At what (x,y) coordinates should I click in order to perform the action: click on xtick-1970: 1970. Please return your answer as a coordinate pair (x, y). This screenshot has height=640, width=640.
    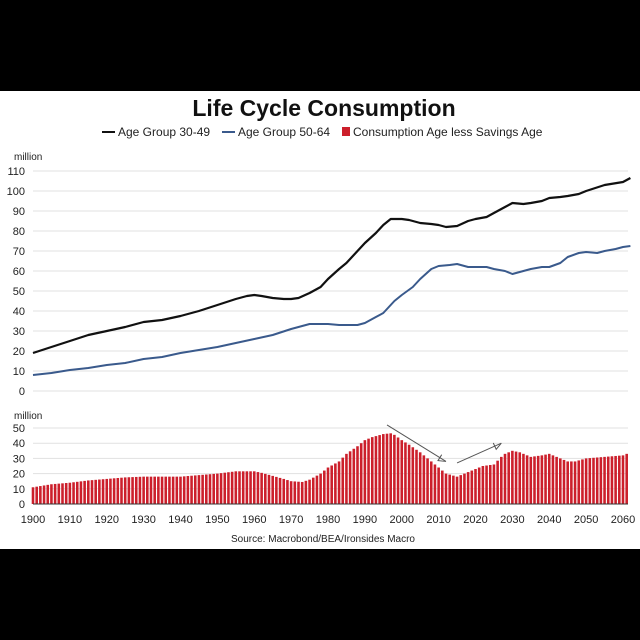
    Looking at the image, I should click on (291, 520).